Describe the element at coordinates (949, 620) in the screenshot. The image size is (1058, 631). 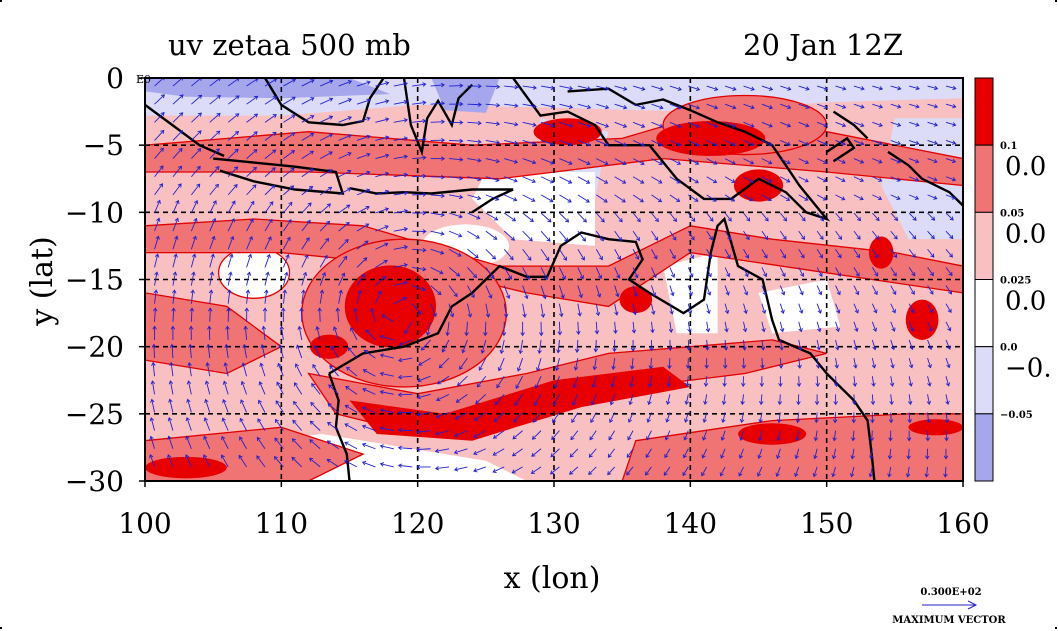
I see `vector-reference-label: MAXIMUM VECTOR` at that location.